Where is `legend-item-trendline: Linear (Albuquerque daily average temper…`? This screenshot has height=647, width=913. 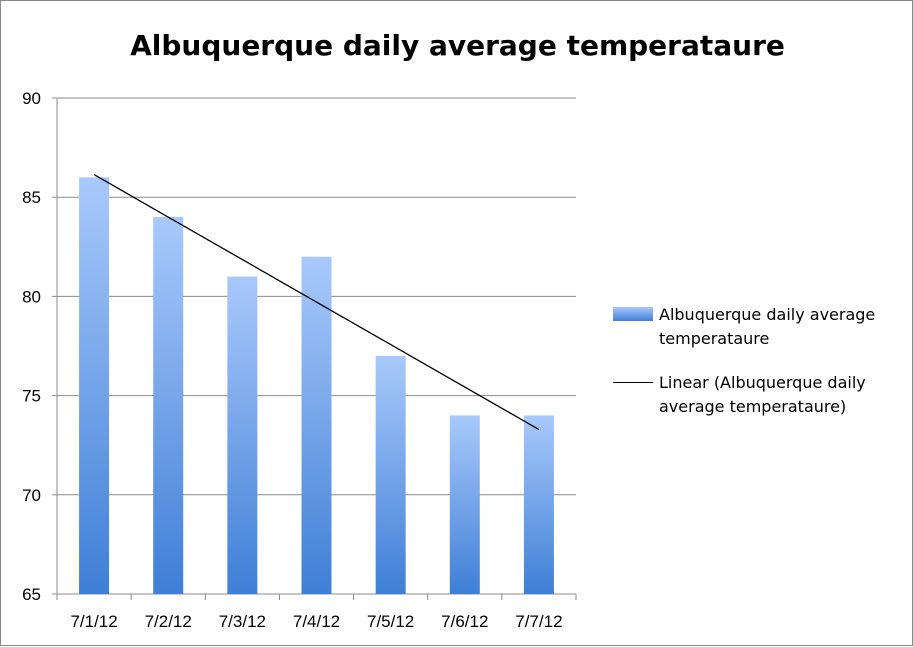
legend-item-trendline: Linear (Albuquerque daily average temper… is located at coordinates (763, 395).